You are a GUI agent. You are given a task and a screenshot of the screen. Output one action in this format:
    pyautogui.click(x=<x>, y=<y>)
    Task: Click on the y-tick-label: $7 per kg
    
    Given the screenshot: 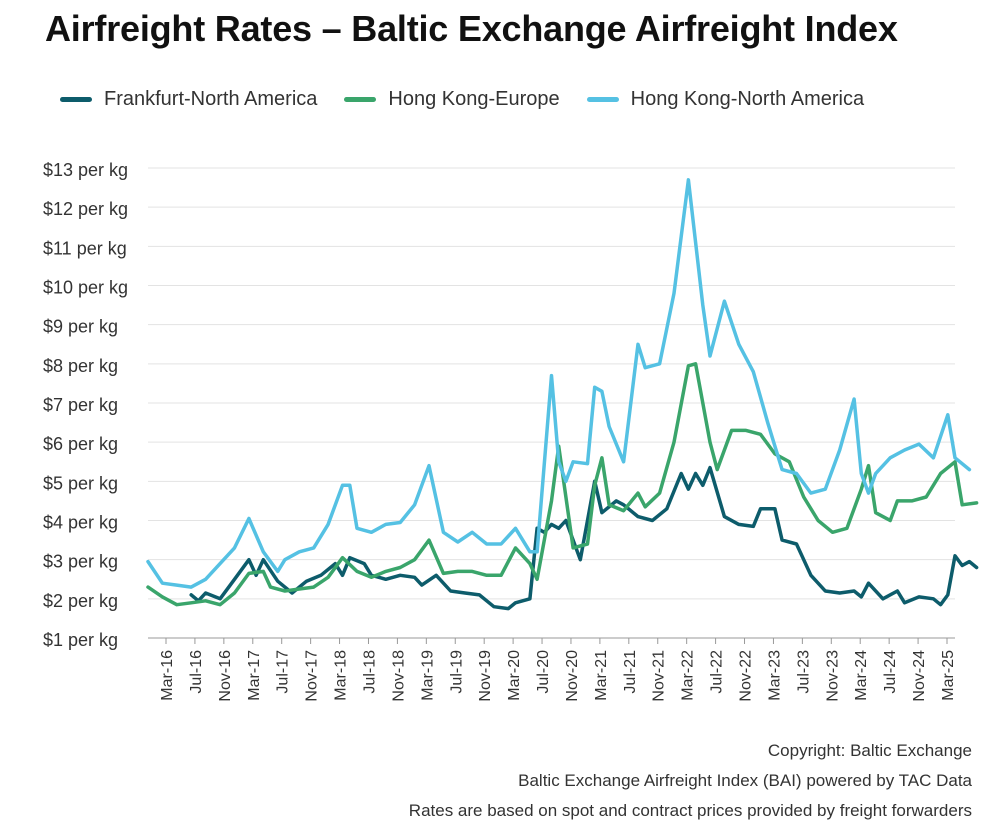 What is the action you would take?
    pyautogui.click(x=80, y=405)
    